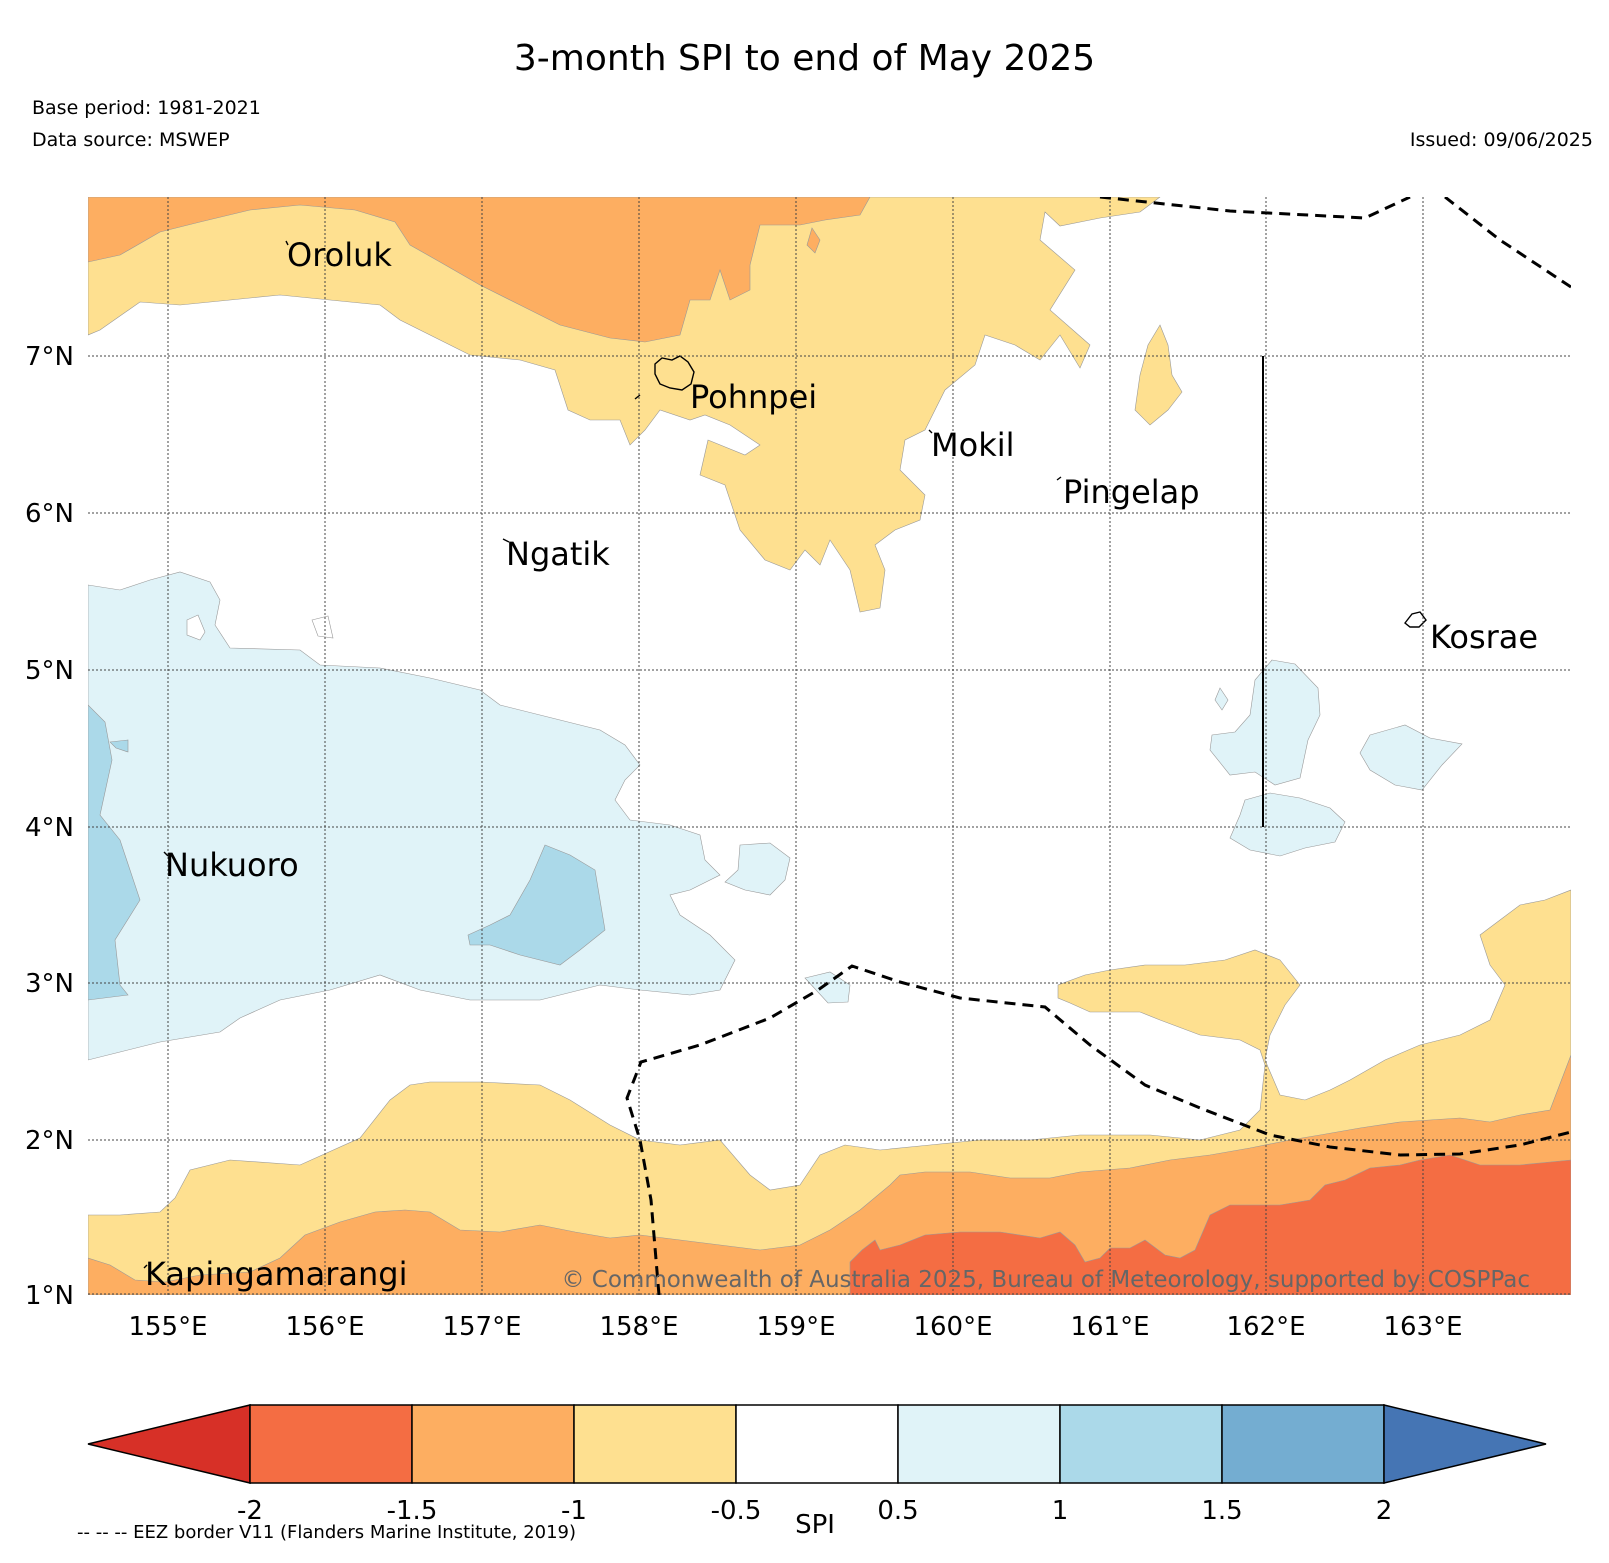  What do you see at coordinates (339, 255) in the screenshot?
I see `place-label-oroluk: Oroluk` at bounding box center [339, 255].